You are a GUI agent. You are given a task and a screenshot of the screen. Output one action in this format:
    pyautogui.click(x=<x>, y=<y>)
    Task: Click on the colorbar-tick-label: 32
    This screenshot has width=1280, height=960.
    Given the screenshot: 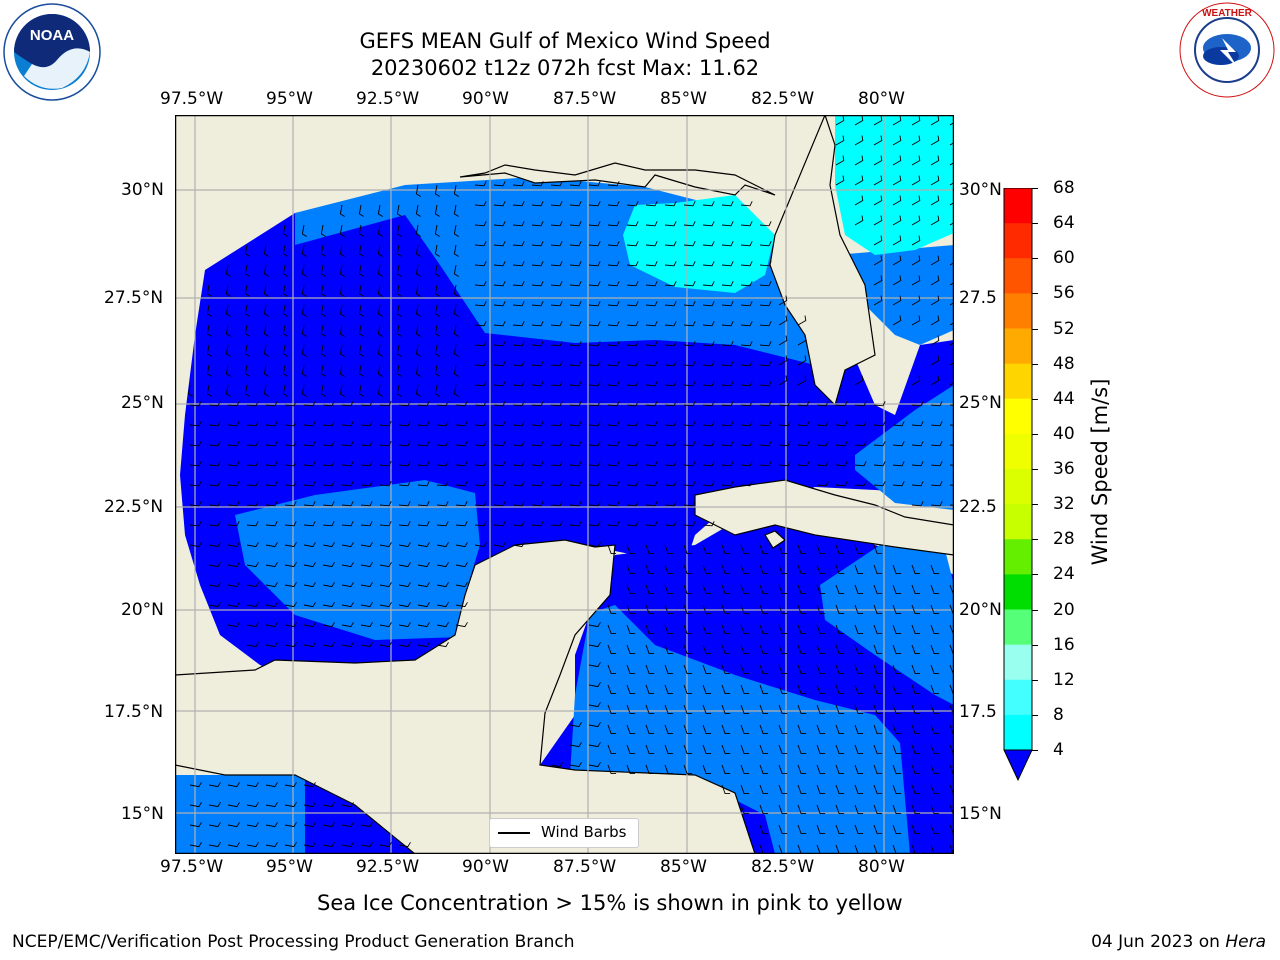 What is the action you would take?
    pyautogui.click(x=1064, y=504)
    